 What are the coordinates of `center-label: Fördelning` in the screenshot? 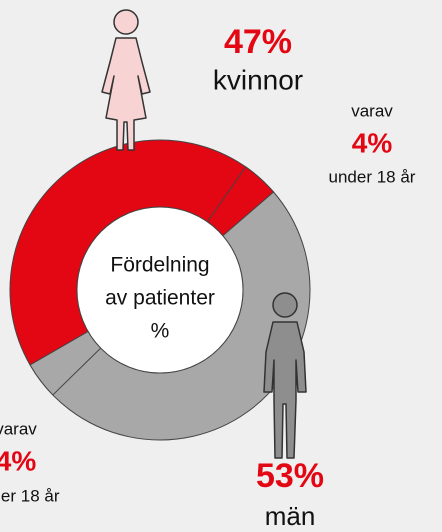 It's located at (159, 265).